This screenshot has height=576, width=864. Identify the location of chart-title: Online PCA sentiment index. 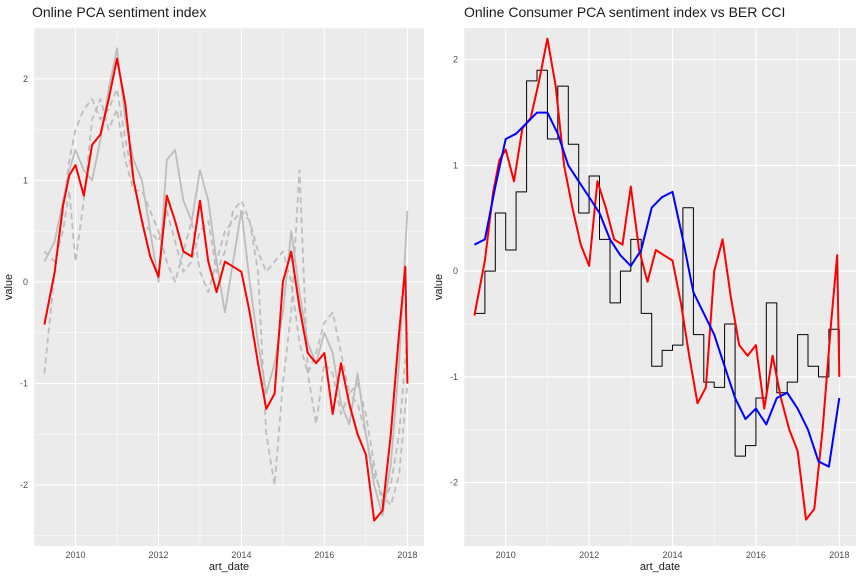
(119, 12).